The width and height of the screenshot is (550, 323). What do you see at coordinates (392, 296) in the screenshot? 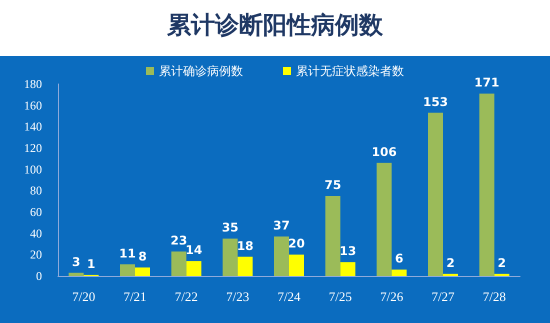
I see `x-tick-label: 7/26` at bounding box center [392, 296].